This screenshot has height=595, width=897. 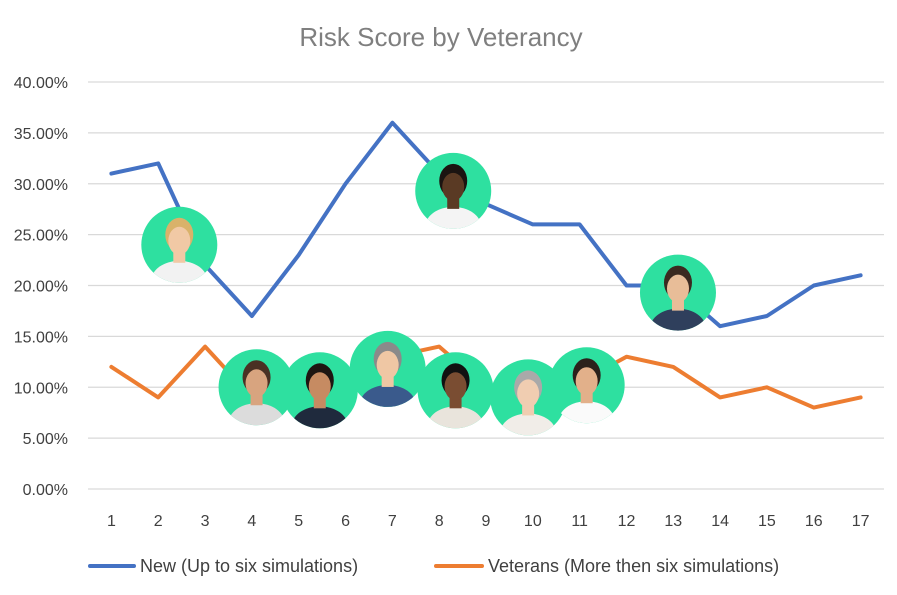 I want to click on x-tick-label: 13, so click(x=673, y=521).